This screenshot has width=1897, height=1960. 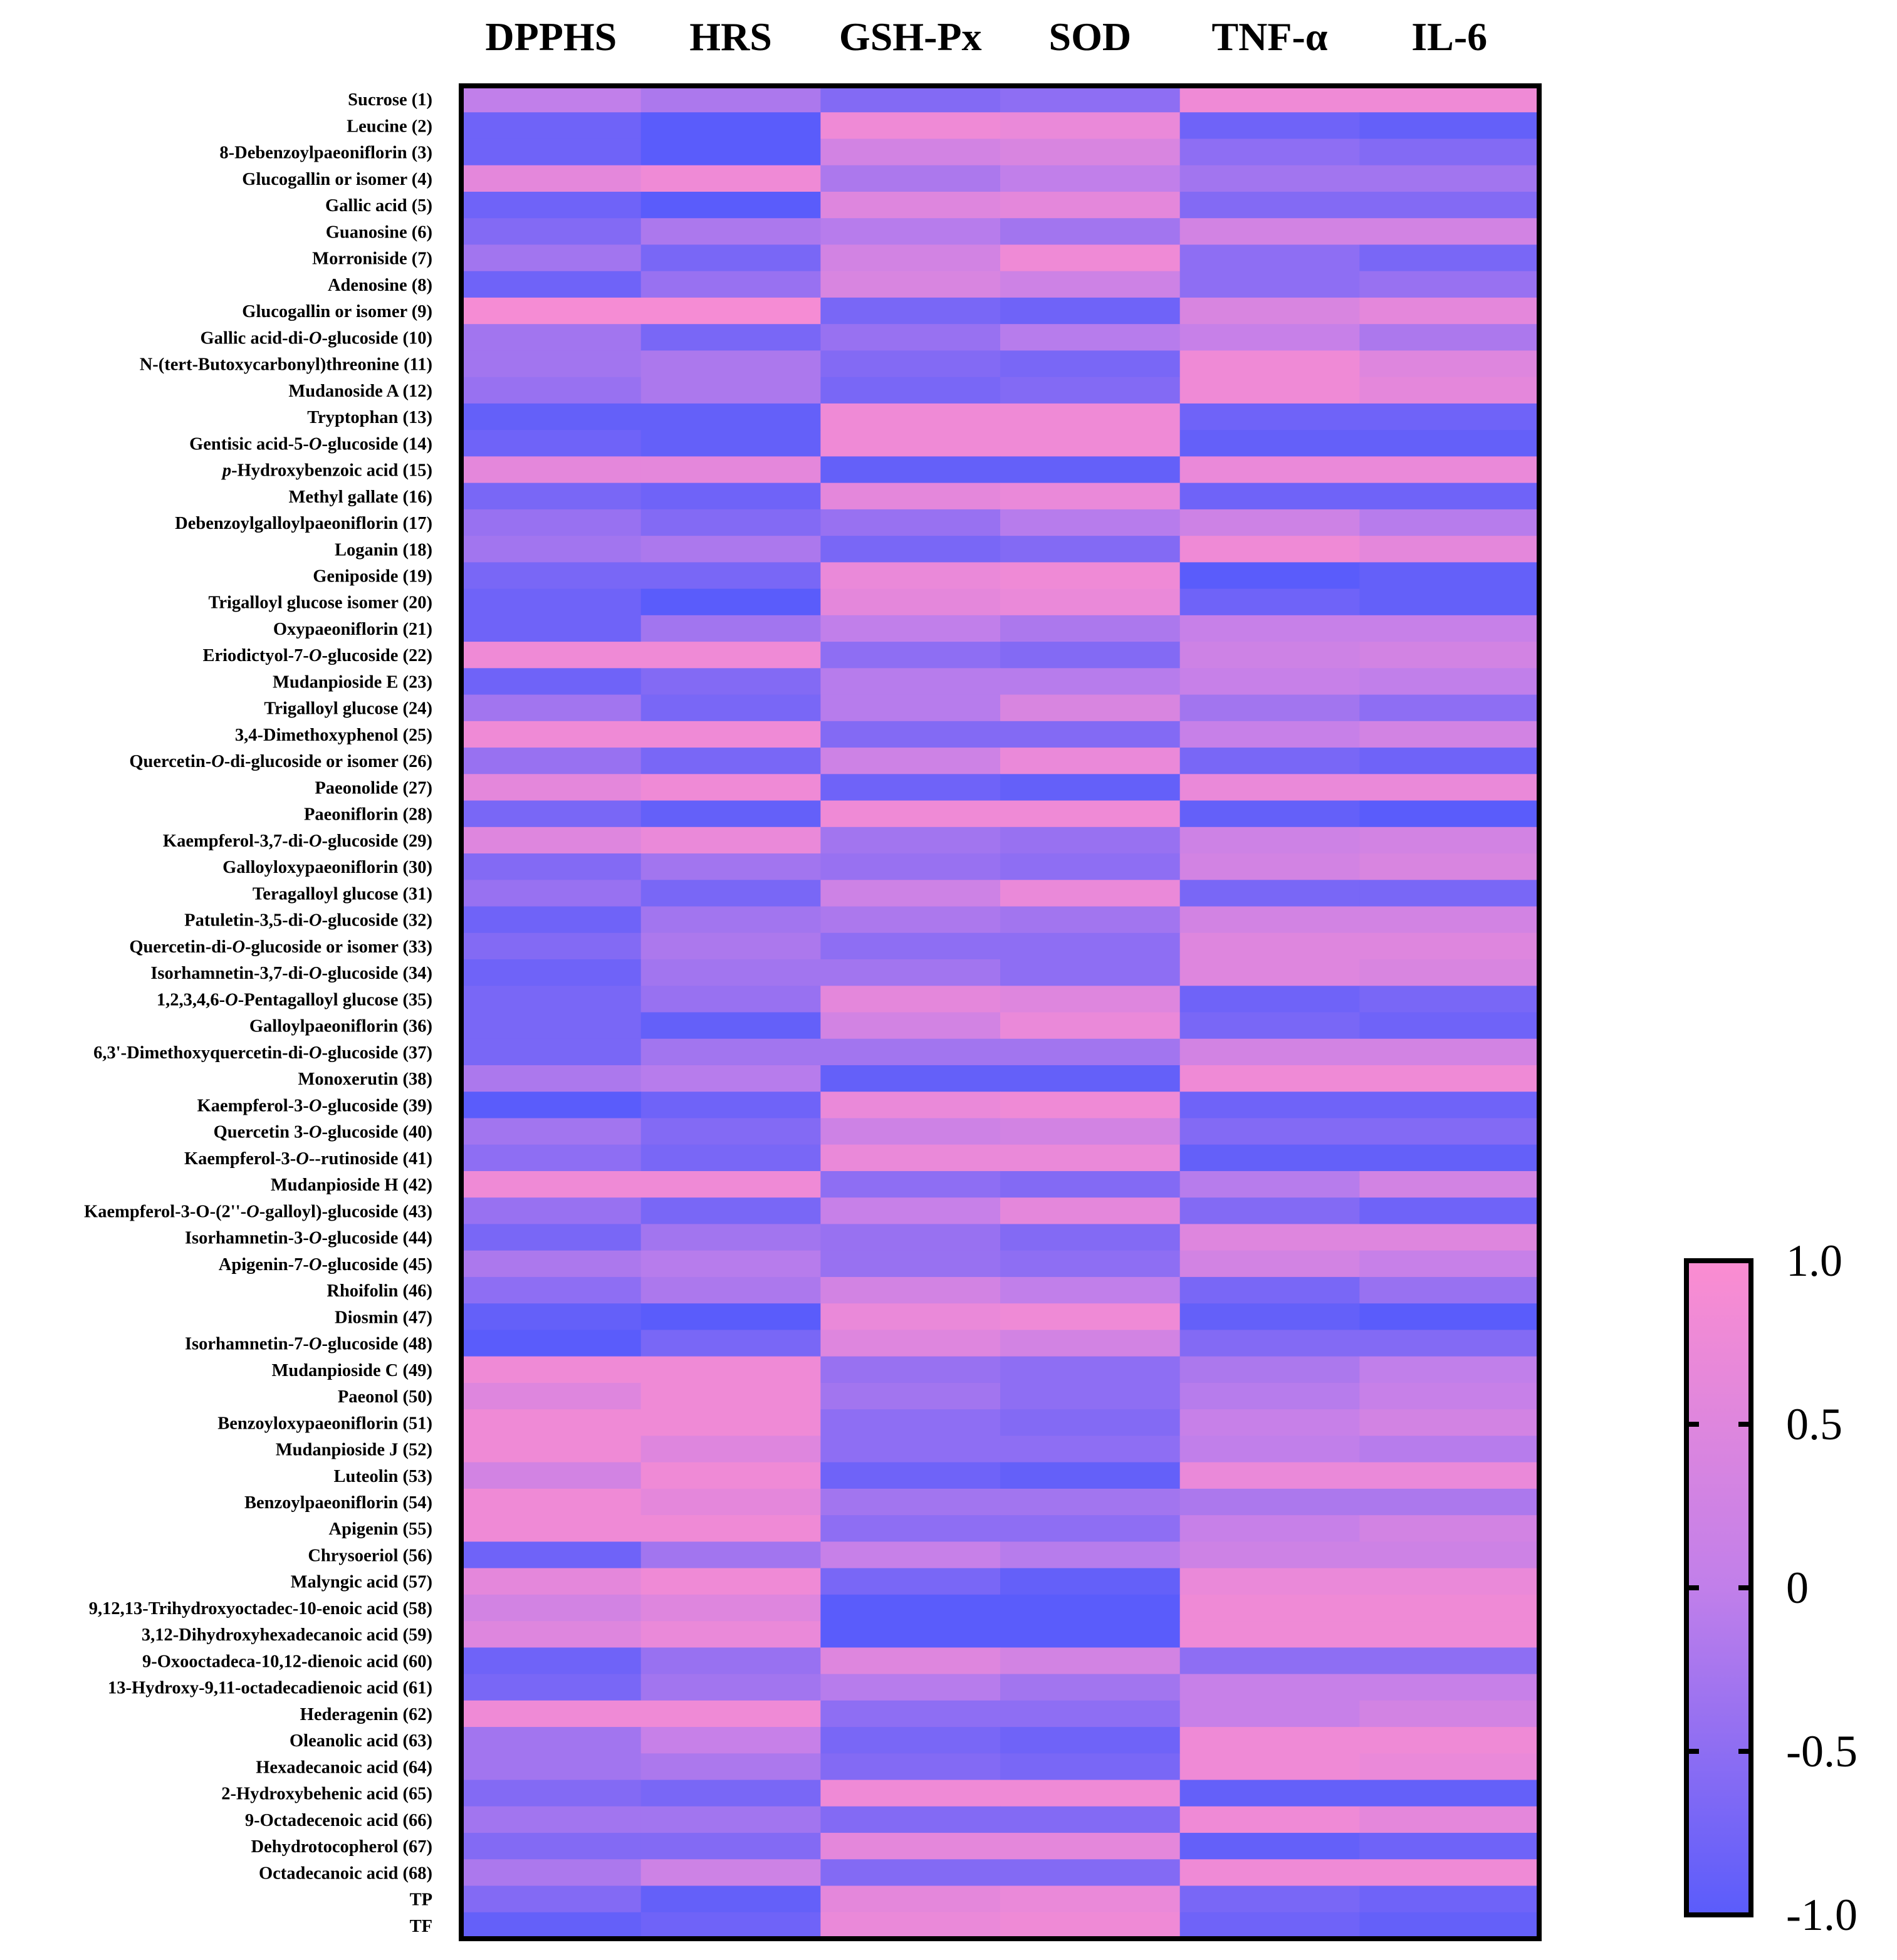 I want to click on colorbar-tick-label: 0.5, so click(x=1814, y=1424).